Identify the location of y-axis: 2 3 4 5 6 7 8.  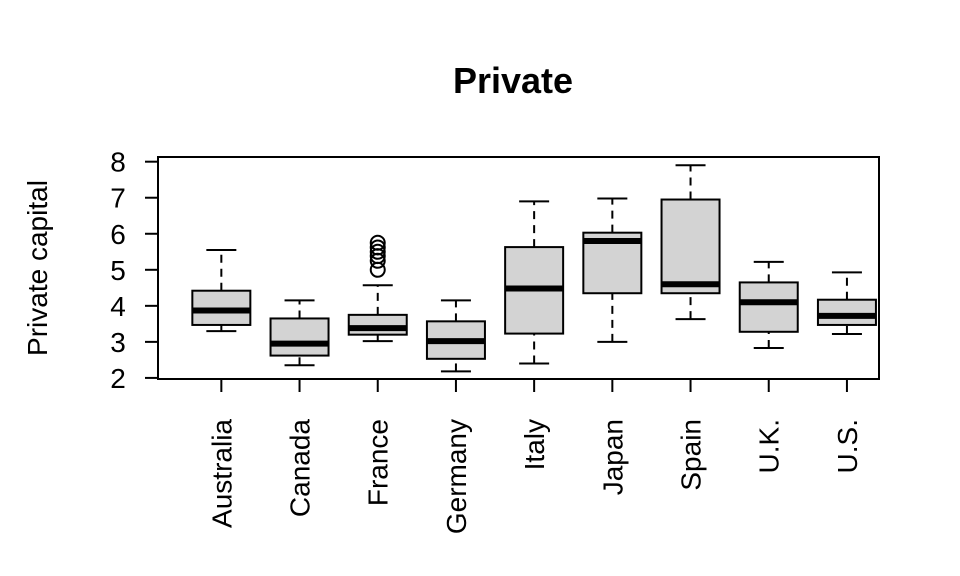
(134, 270).